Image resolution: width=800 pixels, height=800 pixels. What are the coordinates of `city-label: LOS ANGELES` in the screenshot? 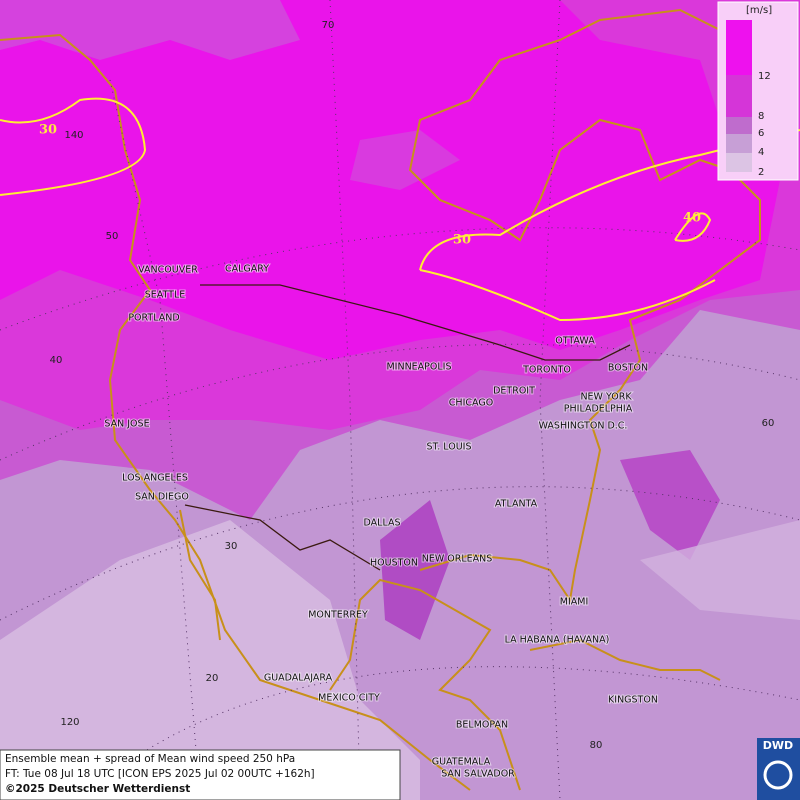 It's located at (155, 478).